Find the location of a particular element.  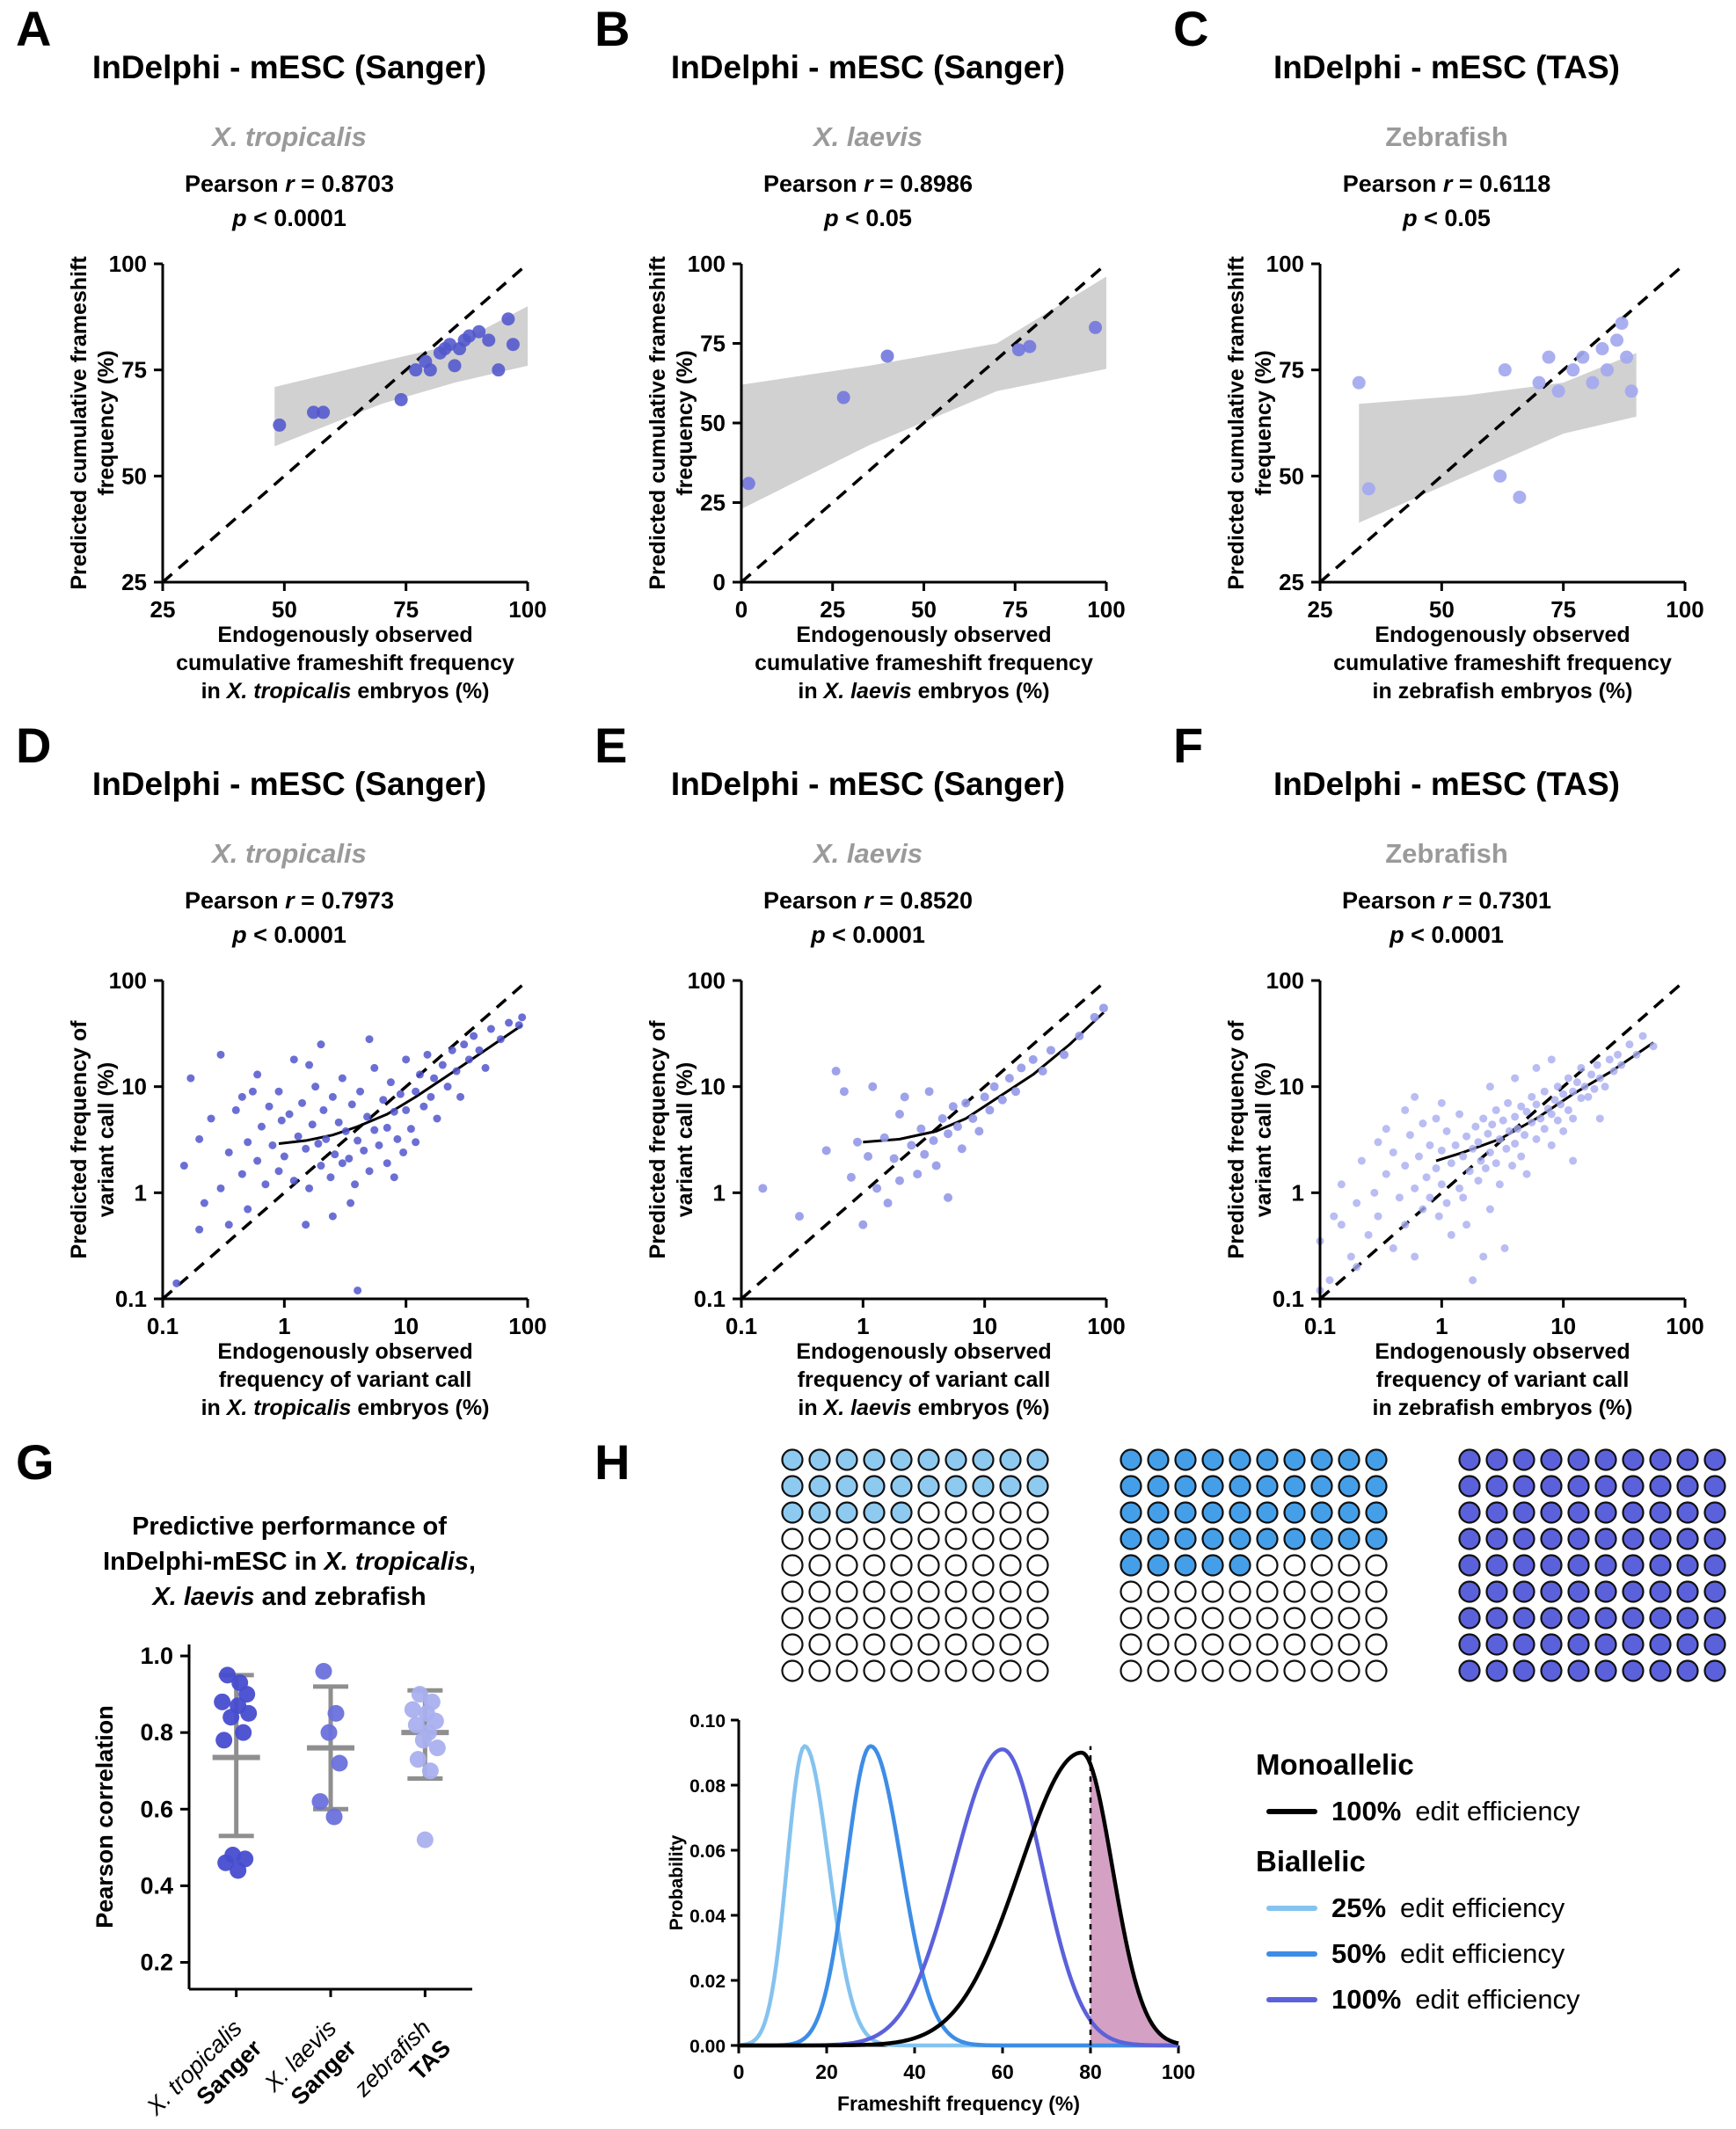

legend-header: Monoallelic is located at coordinates (1335, 1764).